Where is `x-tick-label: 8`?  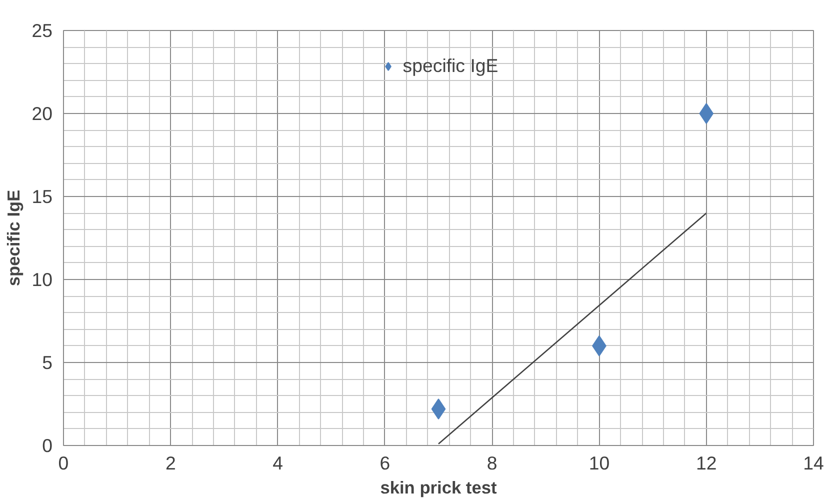 x-tick-label: 8 is located at coordinates (492, 463).